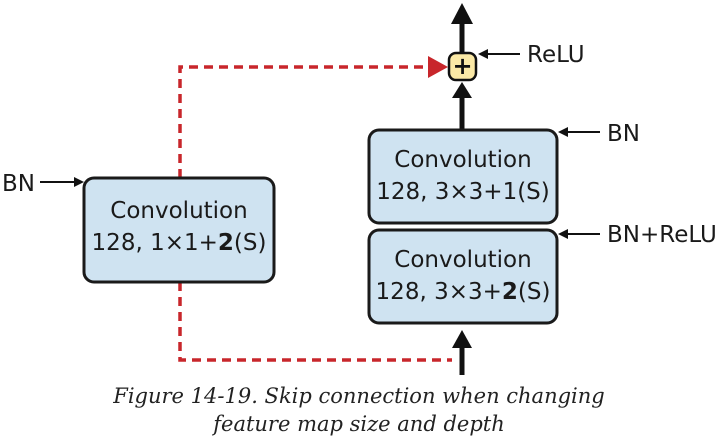 The height and width of the screenshot is (444, 718). What do you see at coordinates (178, 211) in the screenshot?
I see `left-conv-title: Convolution` at bounding box center [178, 211].